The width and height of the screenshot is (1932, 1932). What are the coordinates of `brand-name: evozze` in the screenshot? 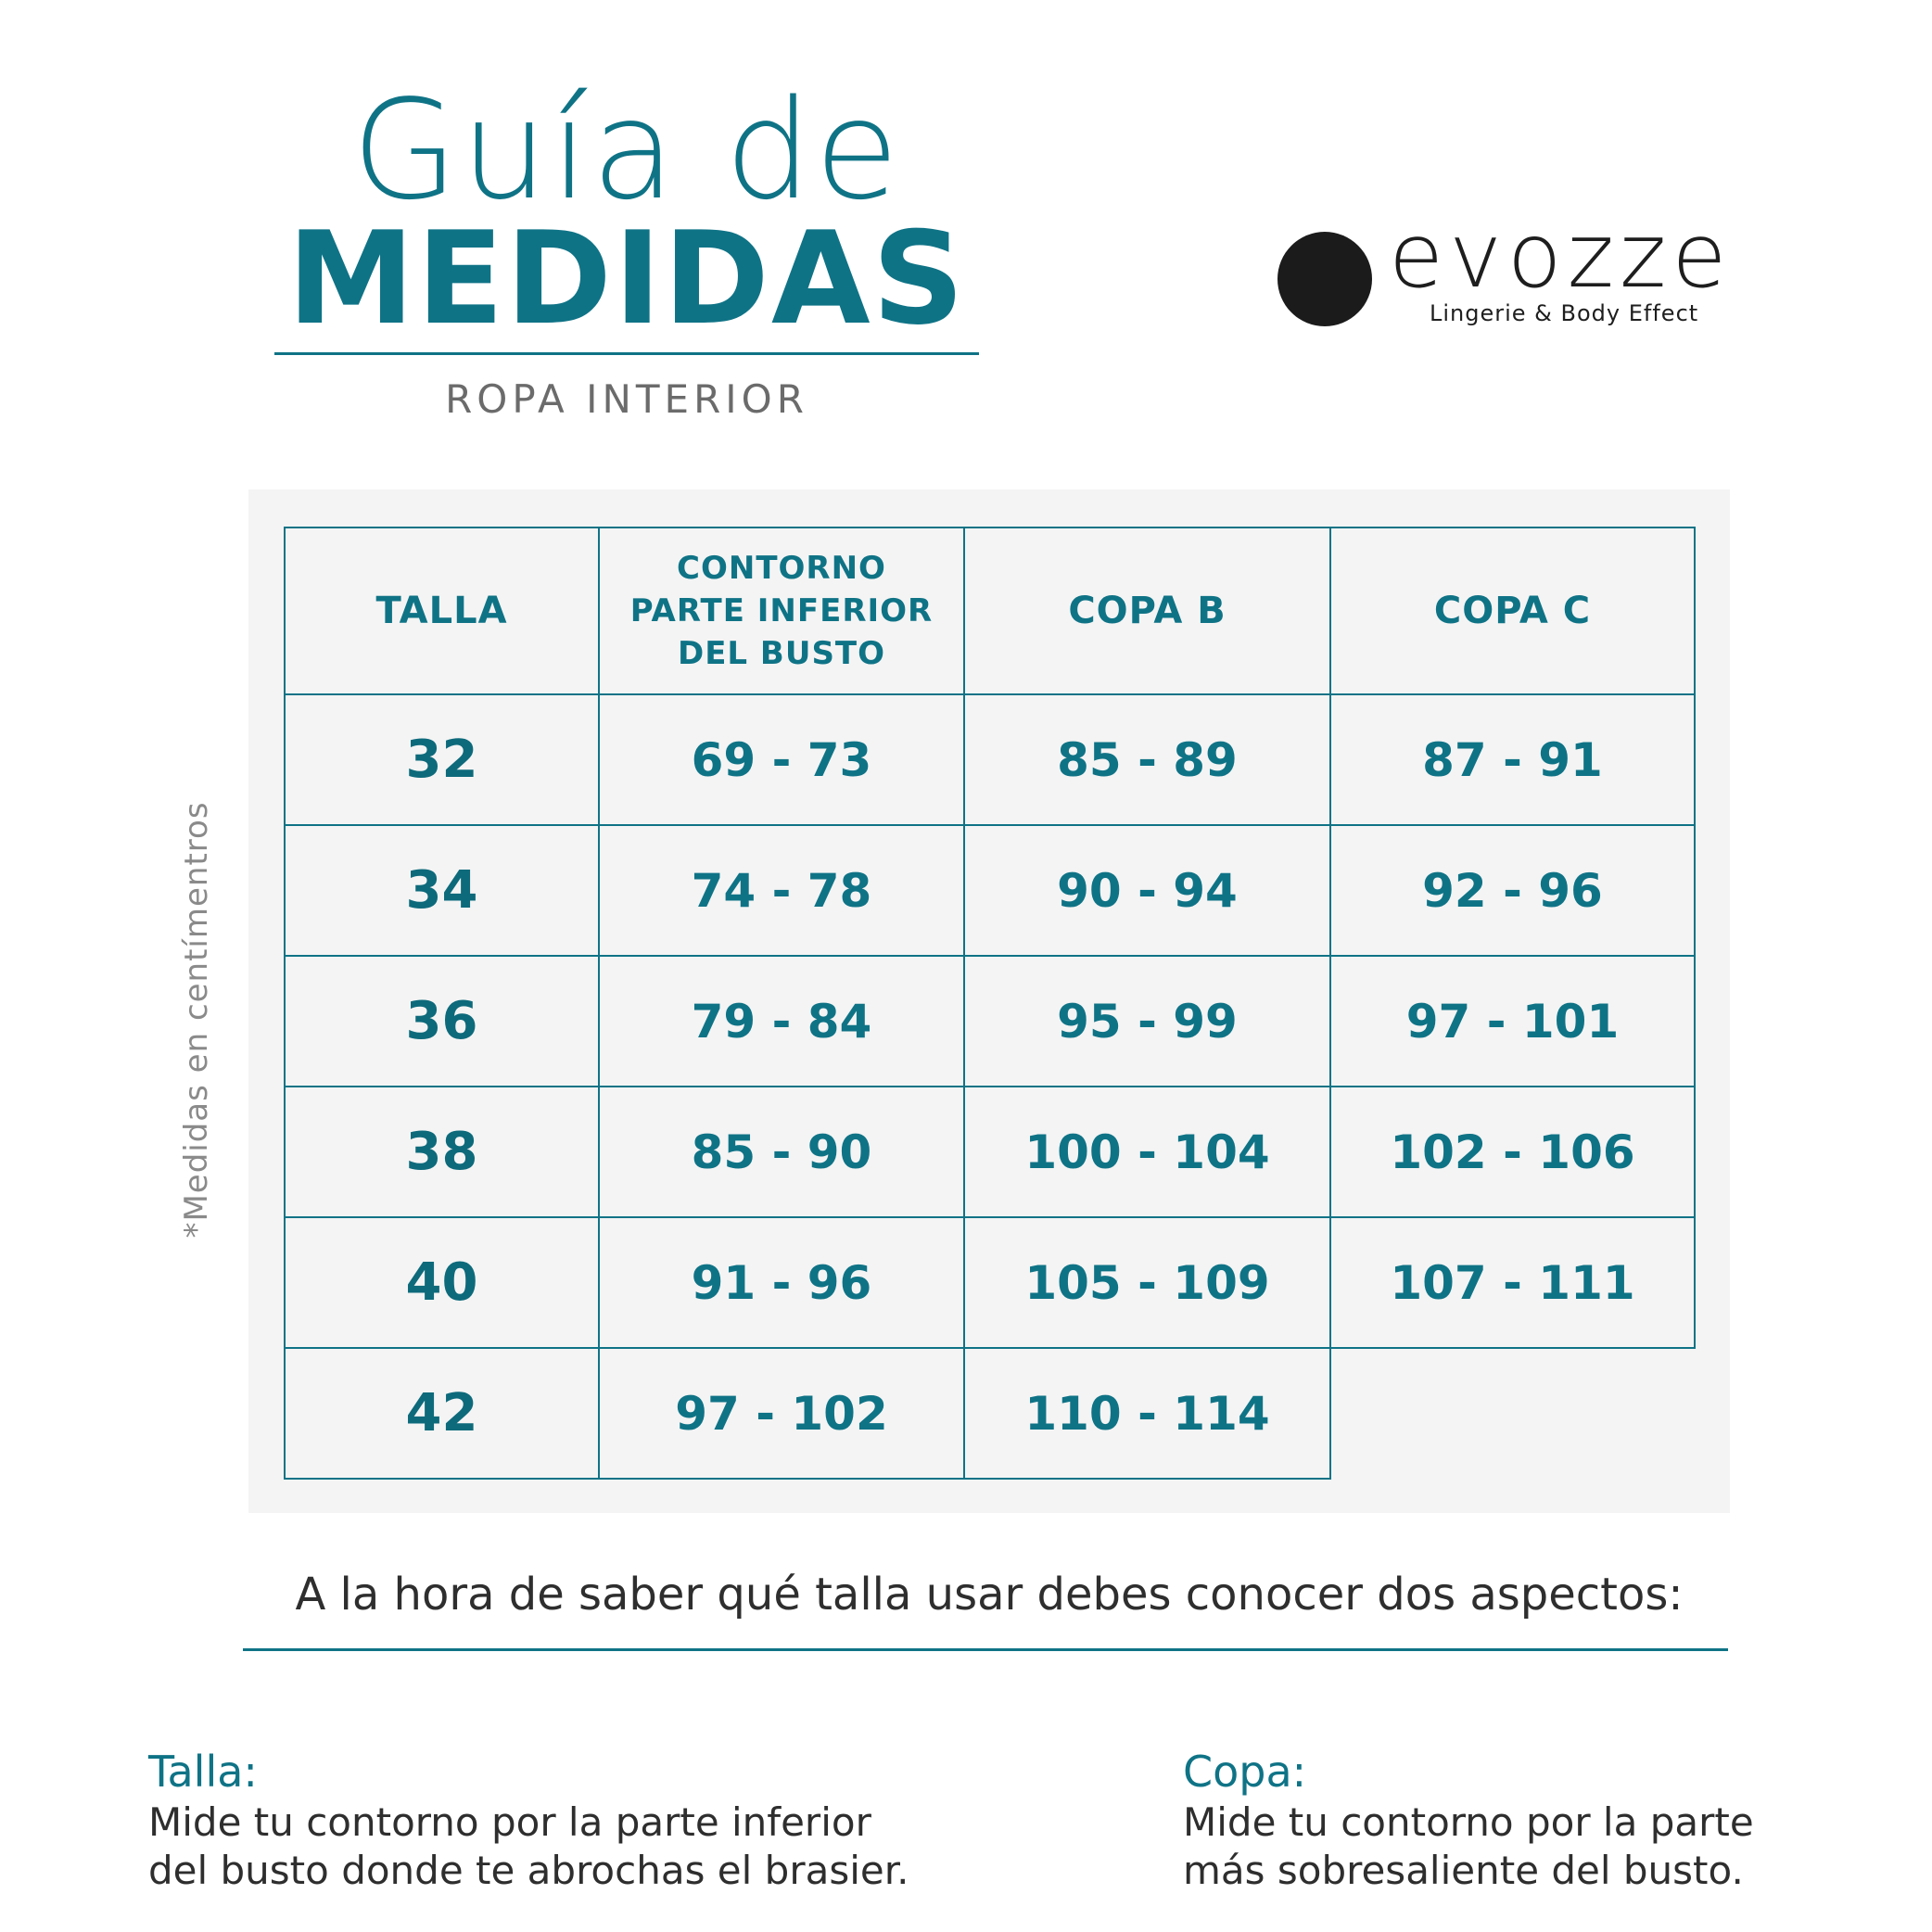 It's located at (1561, 256).